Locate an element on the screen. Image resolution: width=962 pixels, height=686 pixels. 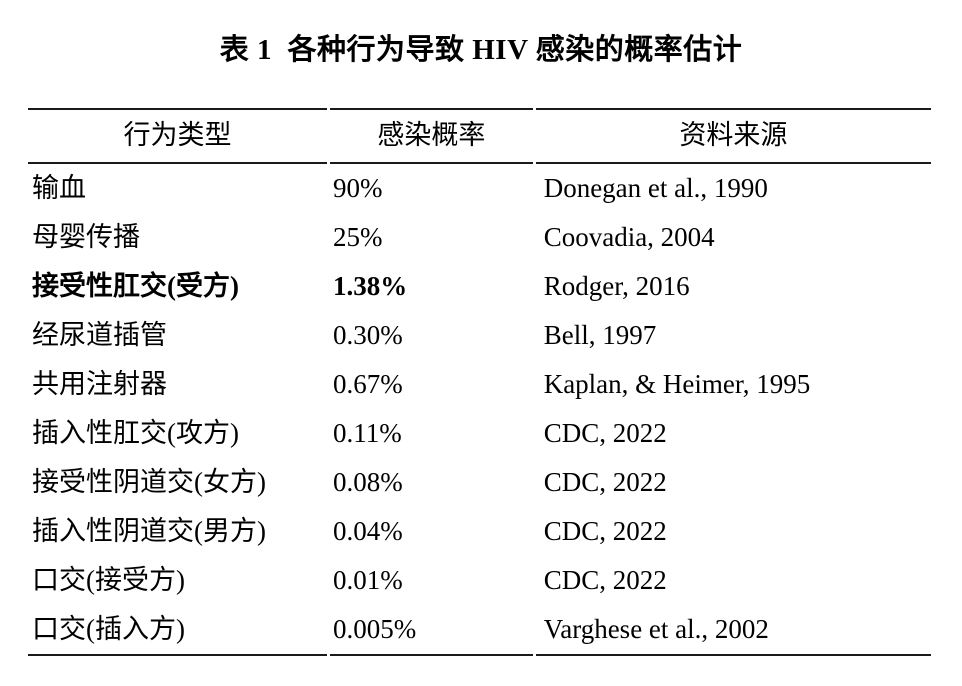
header-infection-probability: 感染概率 is located at coordinates (431, 136).